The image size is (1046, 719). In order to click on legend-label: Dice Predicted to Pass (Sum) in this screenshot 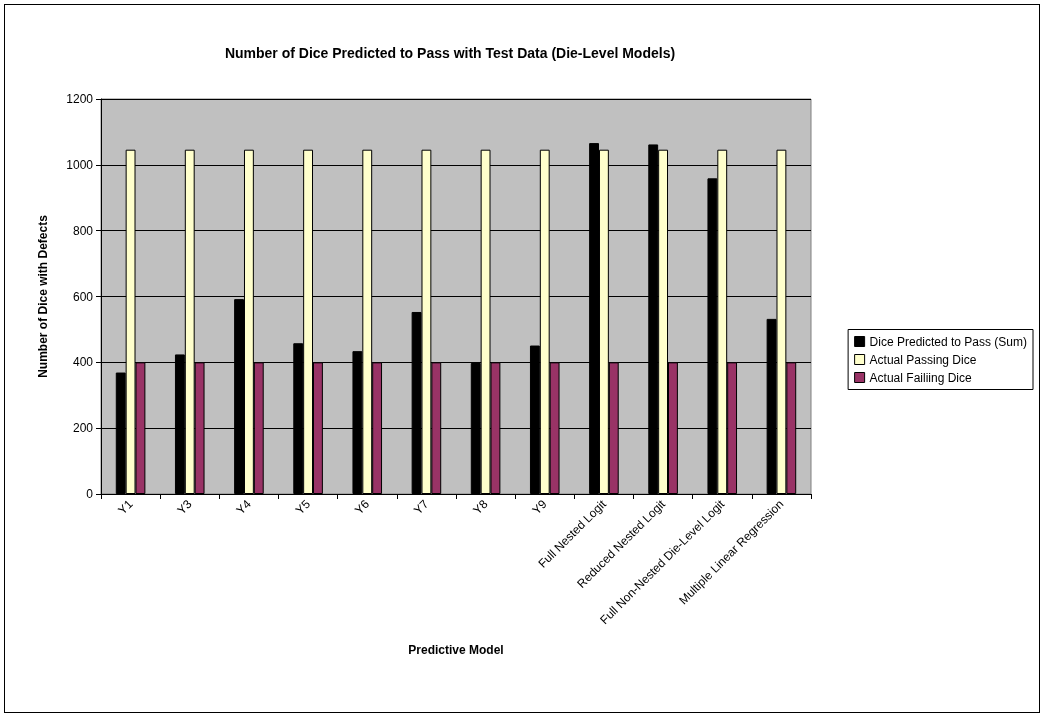, I will do `click(948, 341)`.